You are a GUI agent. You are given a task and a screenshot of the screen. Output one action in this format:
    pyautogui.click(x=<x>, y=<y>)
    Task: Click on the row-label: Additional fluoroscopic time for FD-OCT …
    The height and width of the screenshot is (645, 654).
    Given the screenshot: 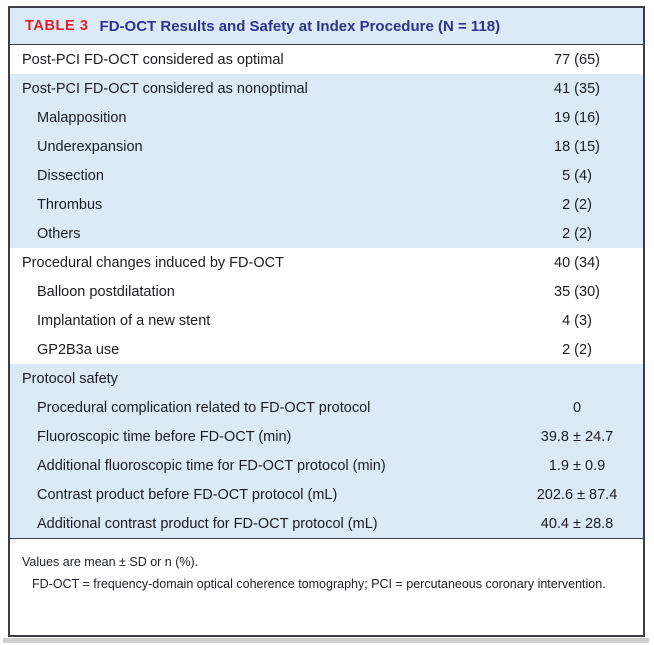 What is the action you would take?
    pyautogui.click(x=211, y=465)
    